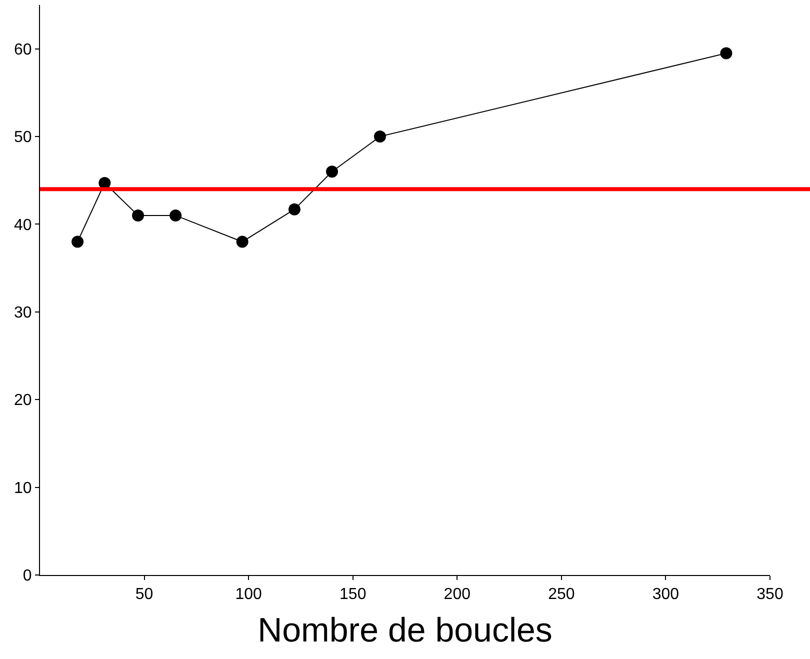 The image size is (810, 659). What do you see at coordinates (23, 401) in the screenshot?
I see `y-tick-label: 20` at bounding box center [23, 401].